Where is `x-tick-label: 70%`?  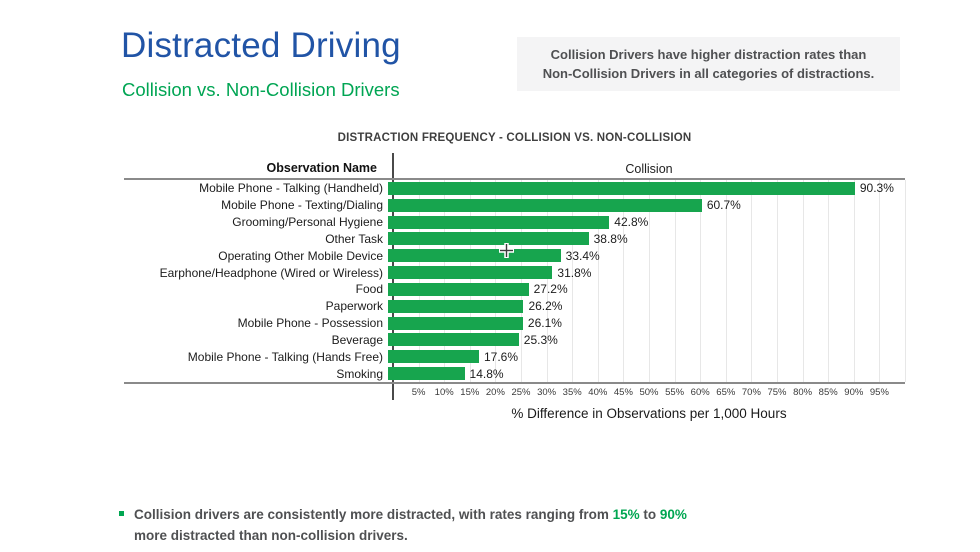 x-tick-label: 70% is located at coordinates (751, 392).